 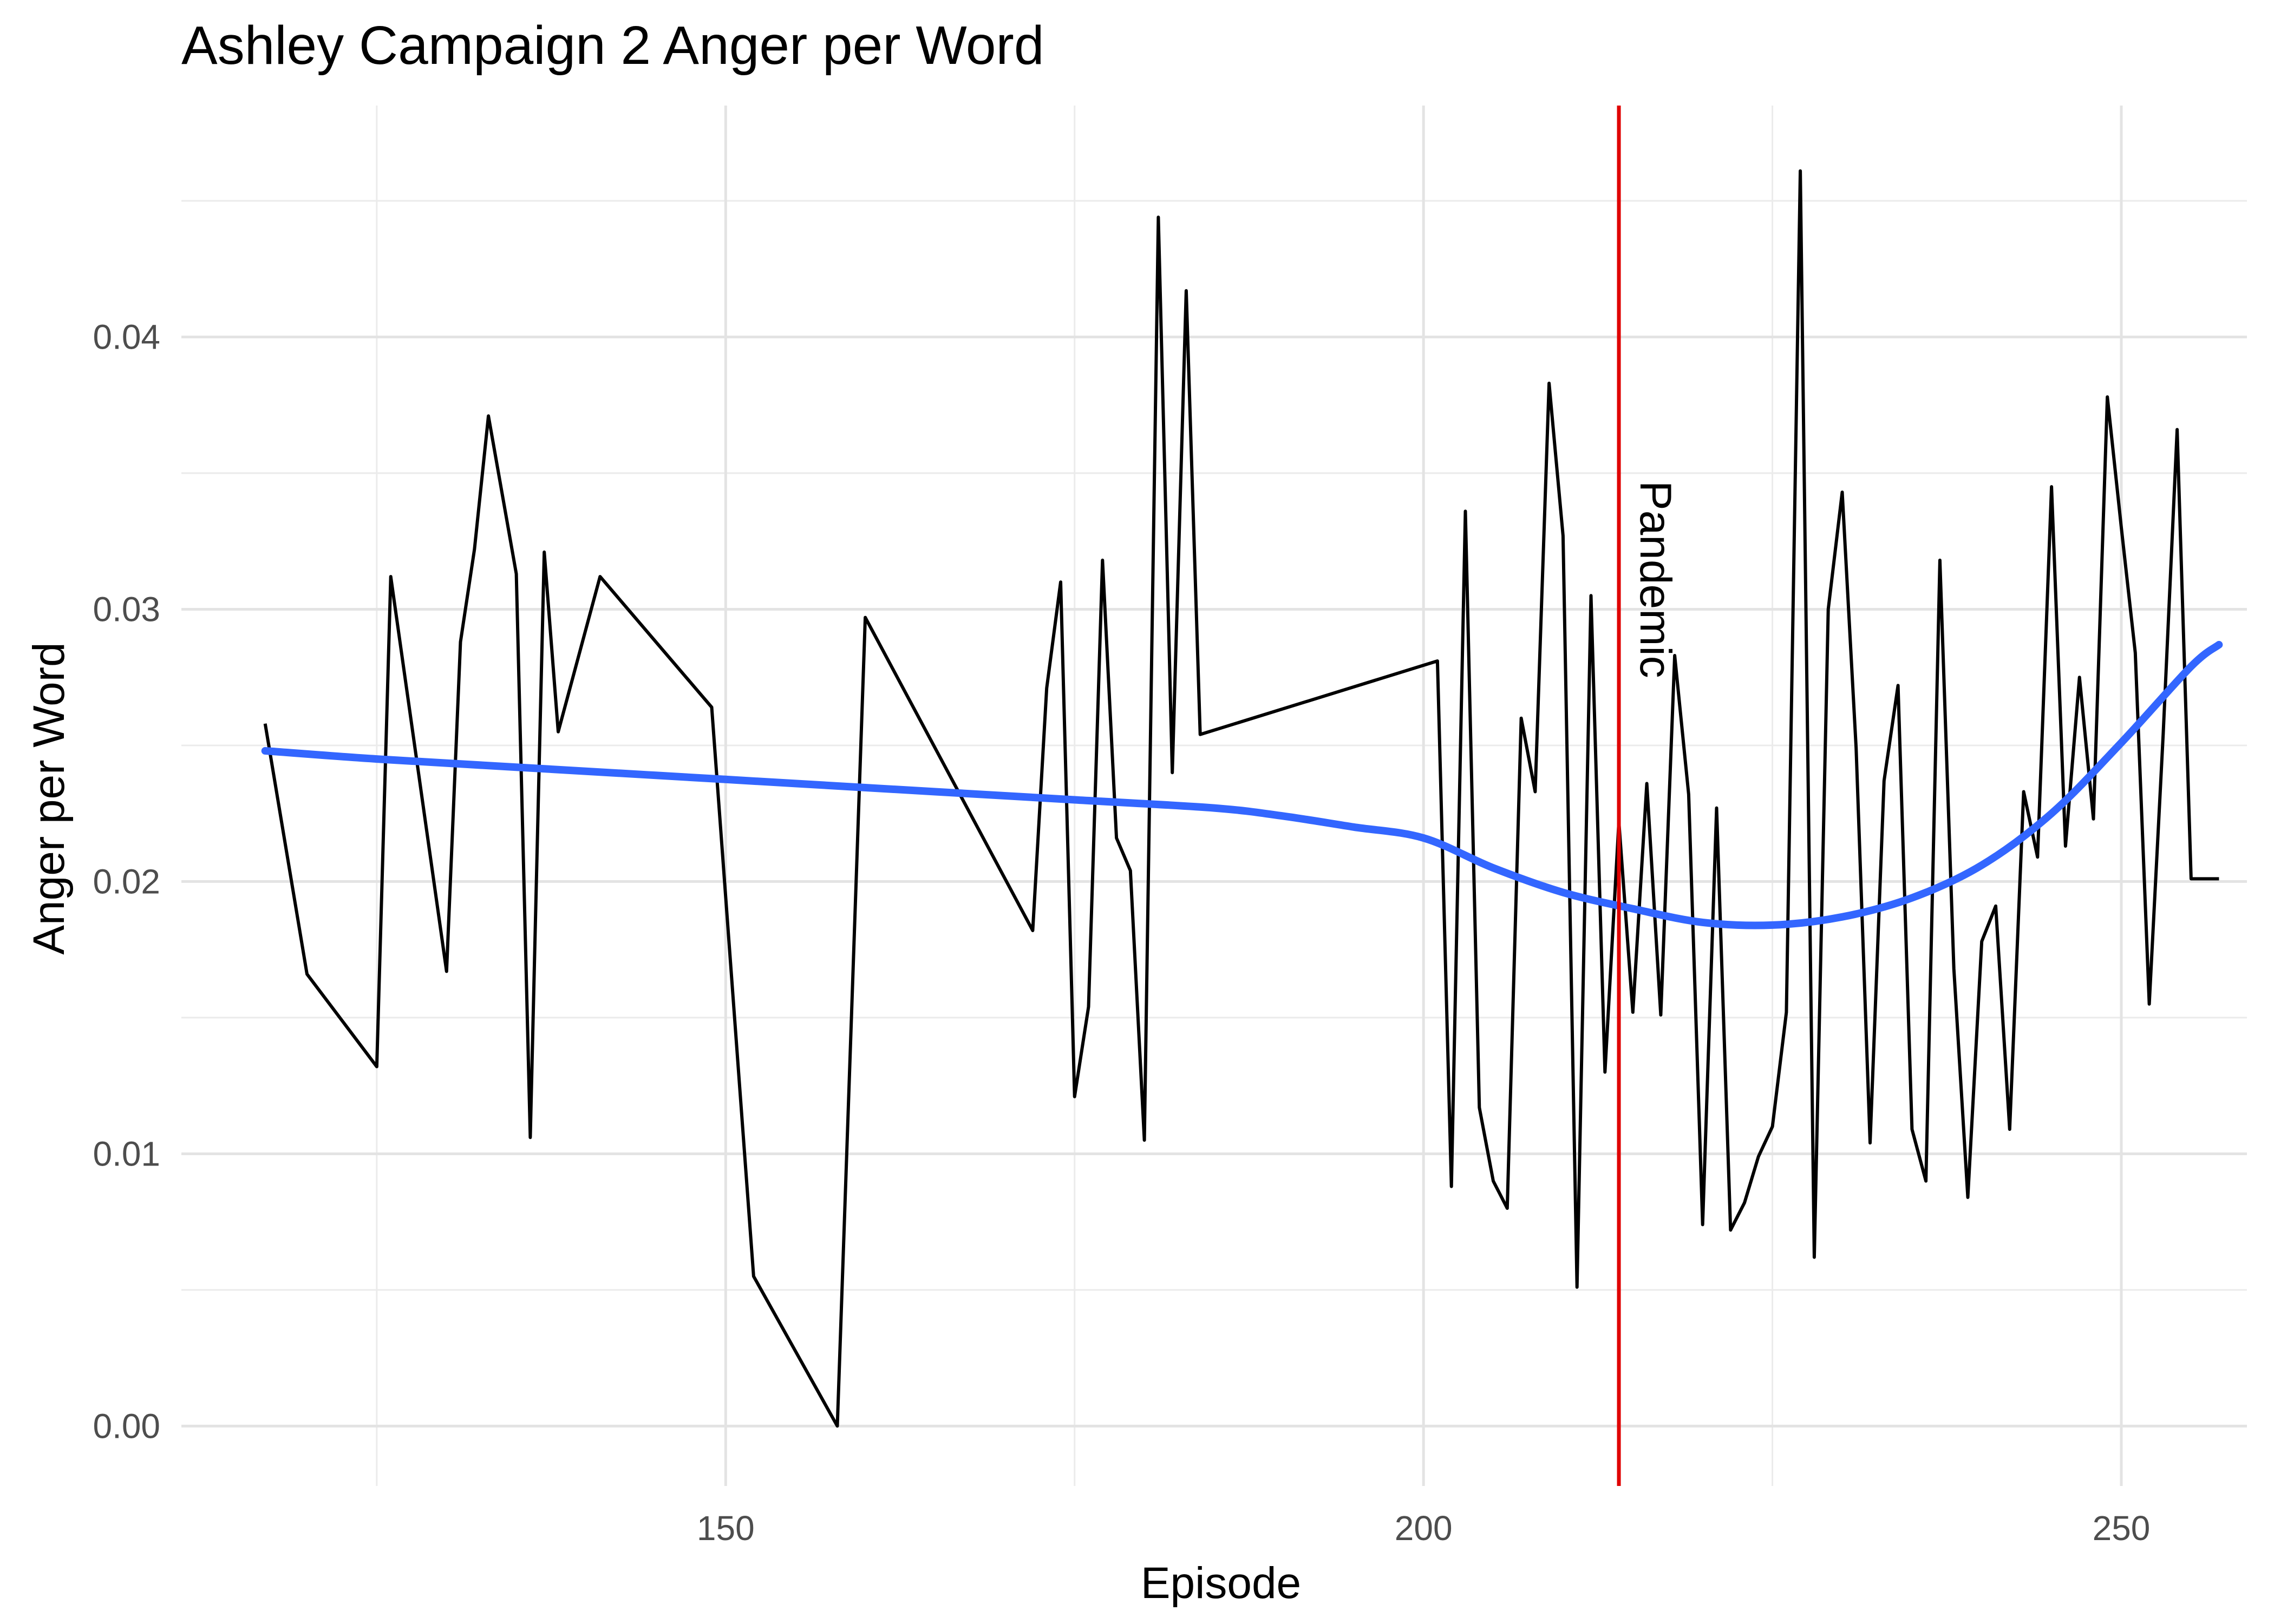 What do you see at coordinates (127, 609) in the screenshot?
I see `y-tick-label: 0.03` at bounding box center [127, 609].